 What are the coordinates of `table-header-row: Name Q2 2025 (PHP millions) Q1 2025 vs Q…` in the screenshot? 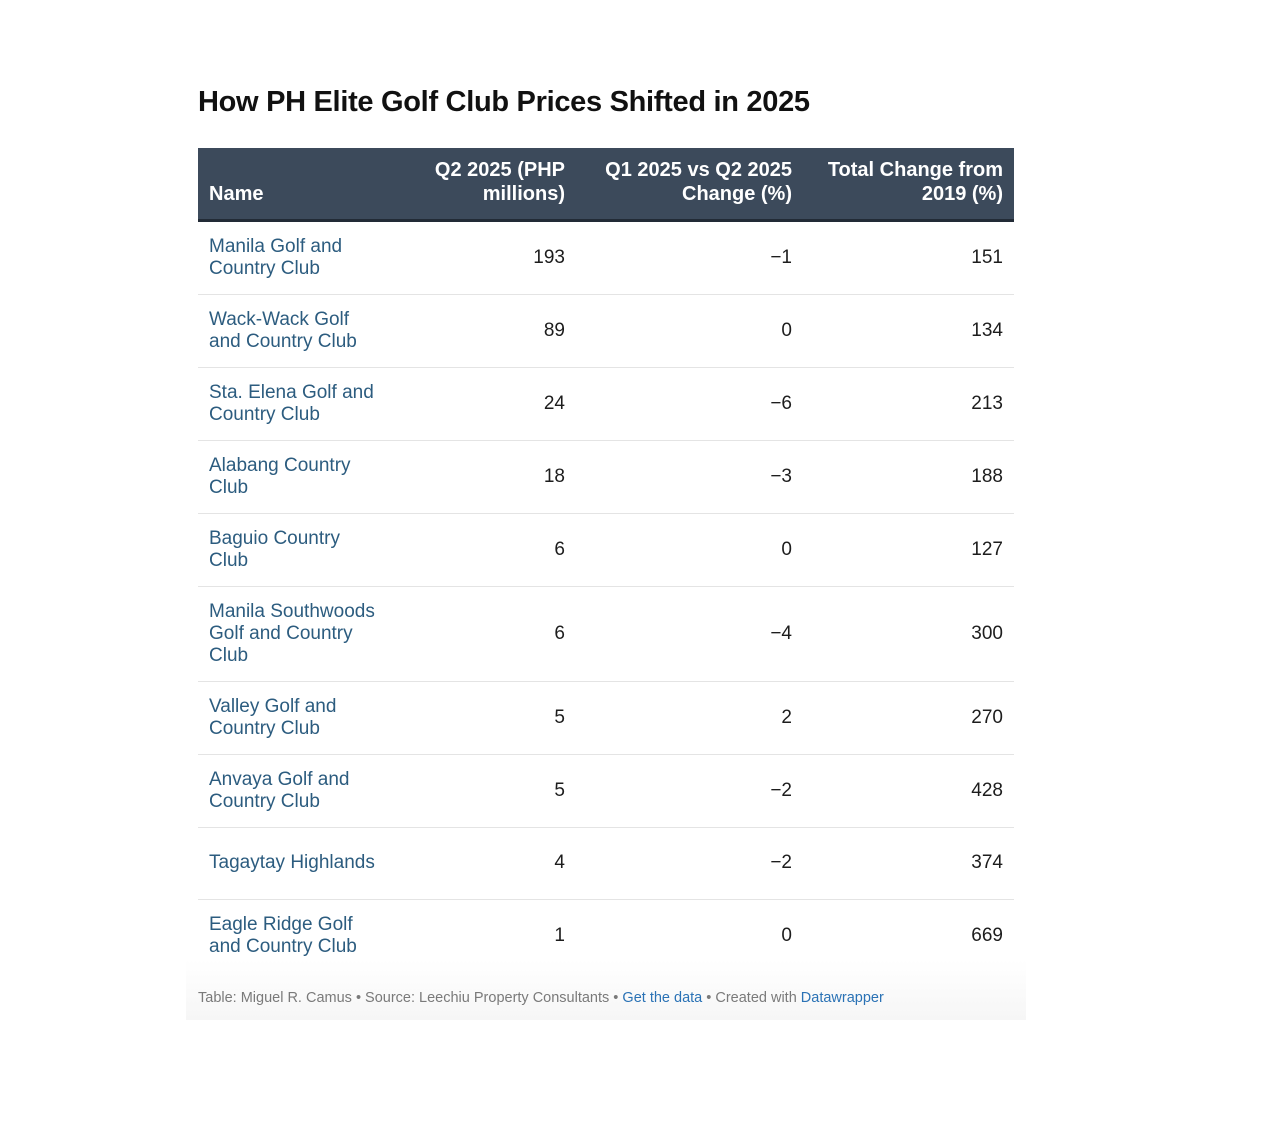 It's located at (606, 184).